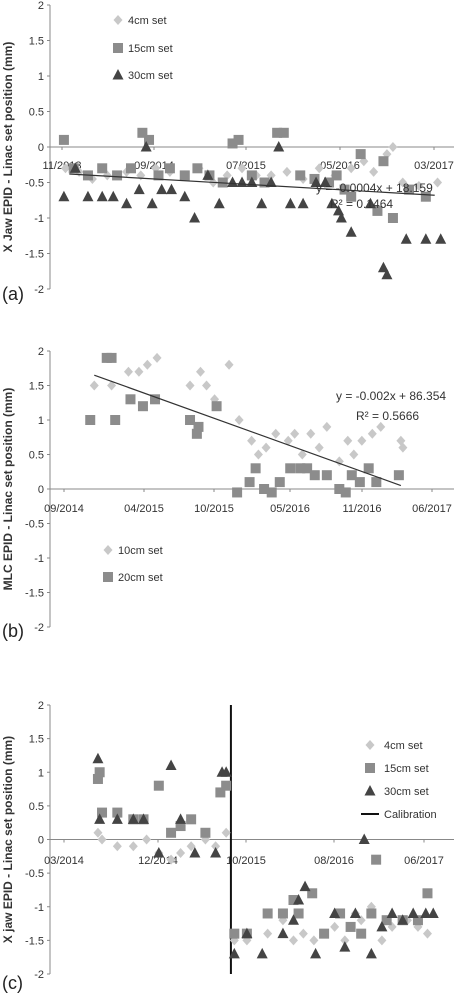 The image size is (474, 999). Describe the element at coordinates (12, 983) in the screenshot. I see `panel-label: (c)` at that location.